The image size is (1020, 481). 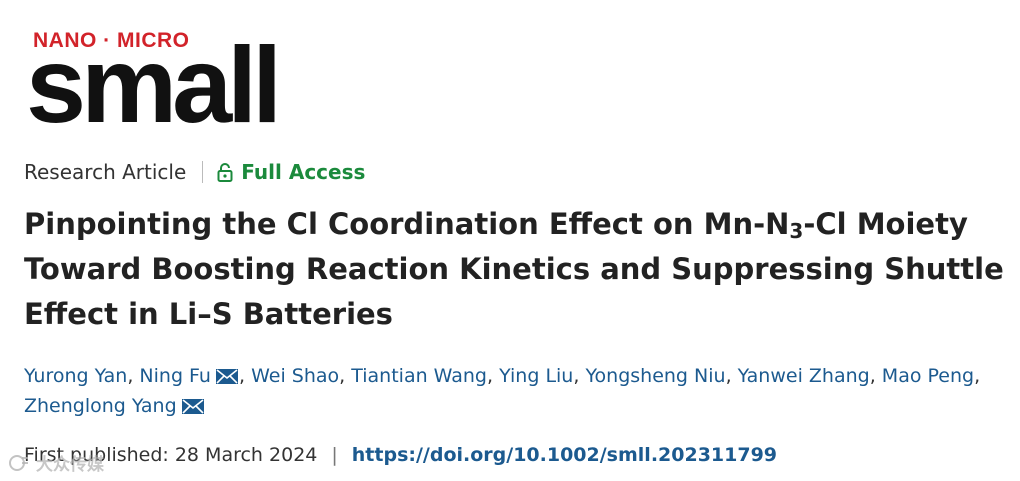 I want to click on published-date: 28 March 2024, so click(x=246, y=455).